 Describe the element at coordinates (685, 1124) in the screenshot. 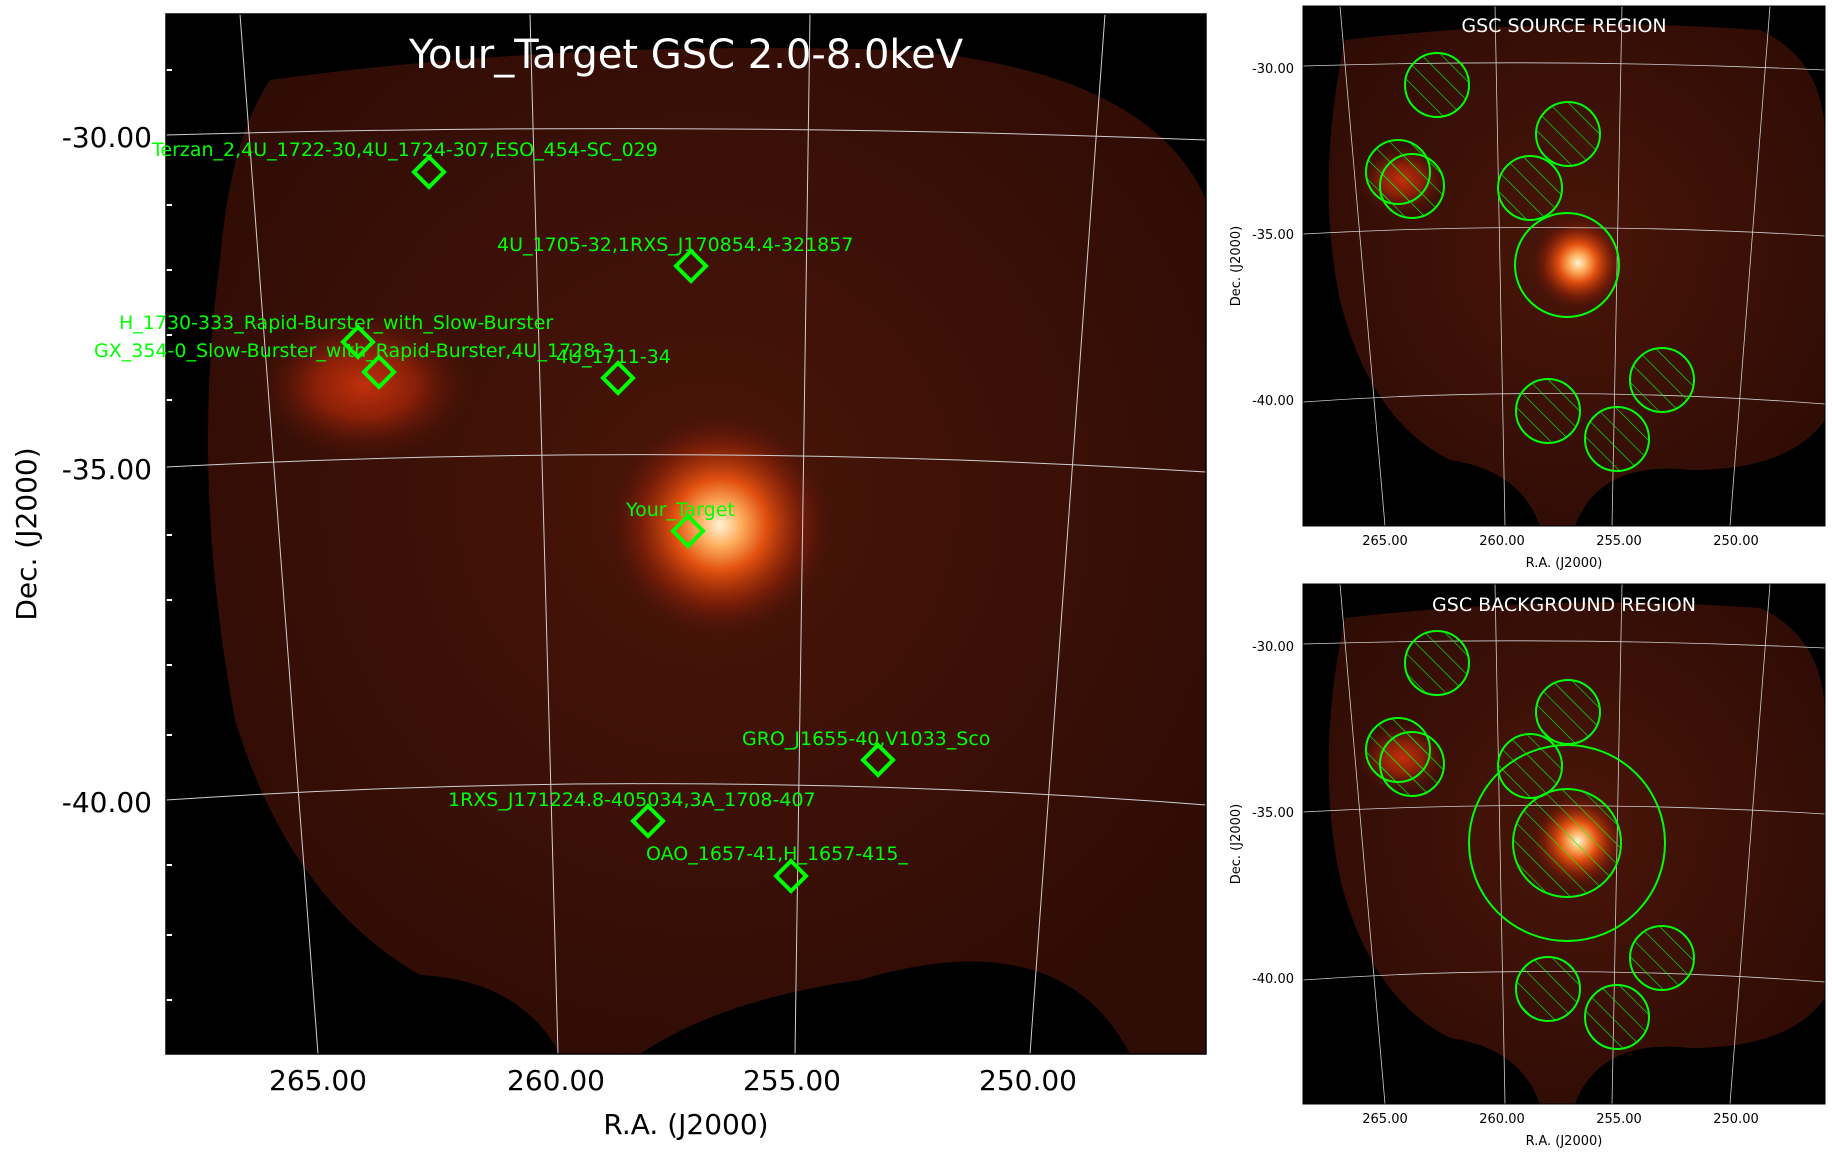

I see `main-x-axis-label: R.A. (J2000)` at that location.